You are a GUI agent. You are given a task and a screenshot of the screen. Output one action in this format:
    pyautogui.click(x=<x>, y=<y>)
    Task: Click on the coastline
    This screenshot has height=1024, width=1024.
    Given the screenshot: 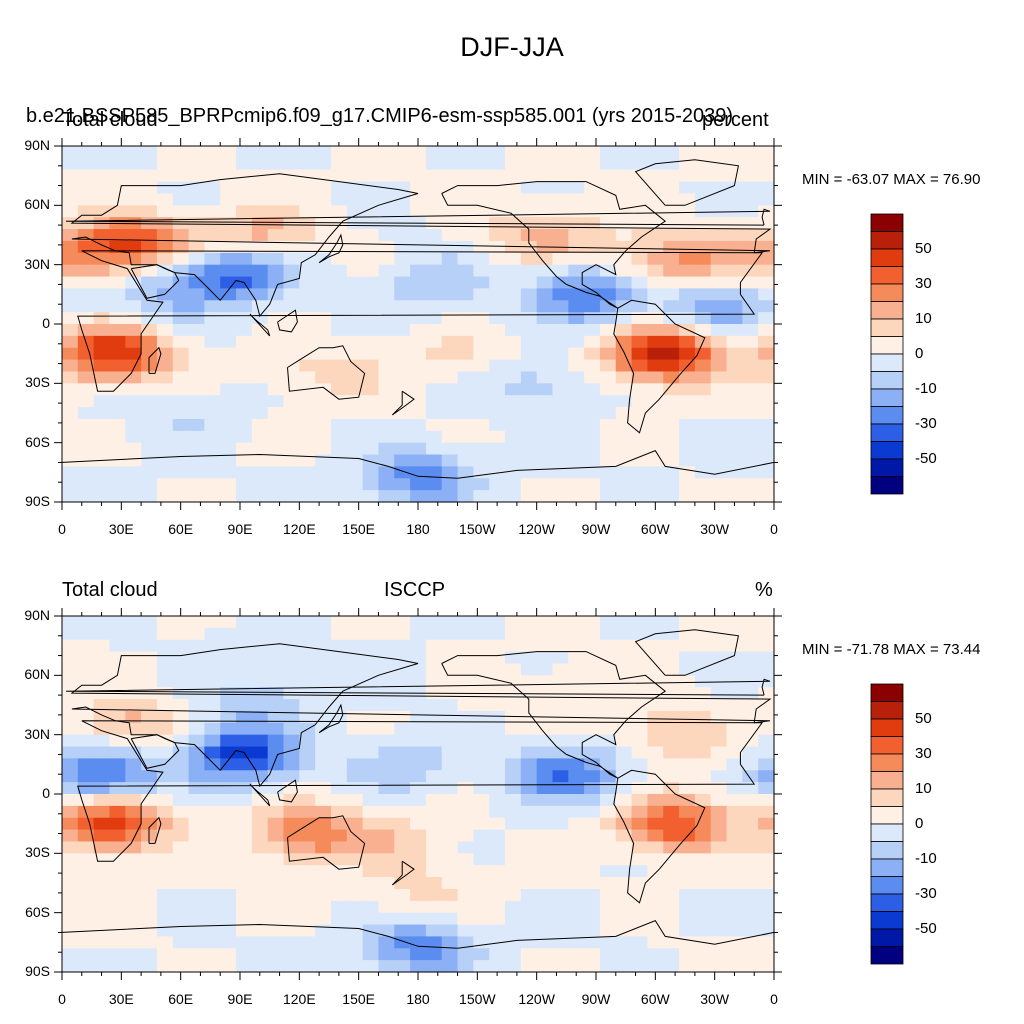 What is the action you would take?
    pyautogui.click(x=659, y=836)
    